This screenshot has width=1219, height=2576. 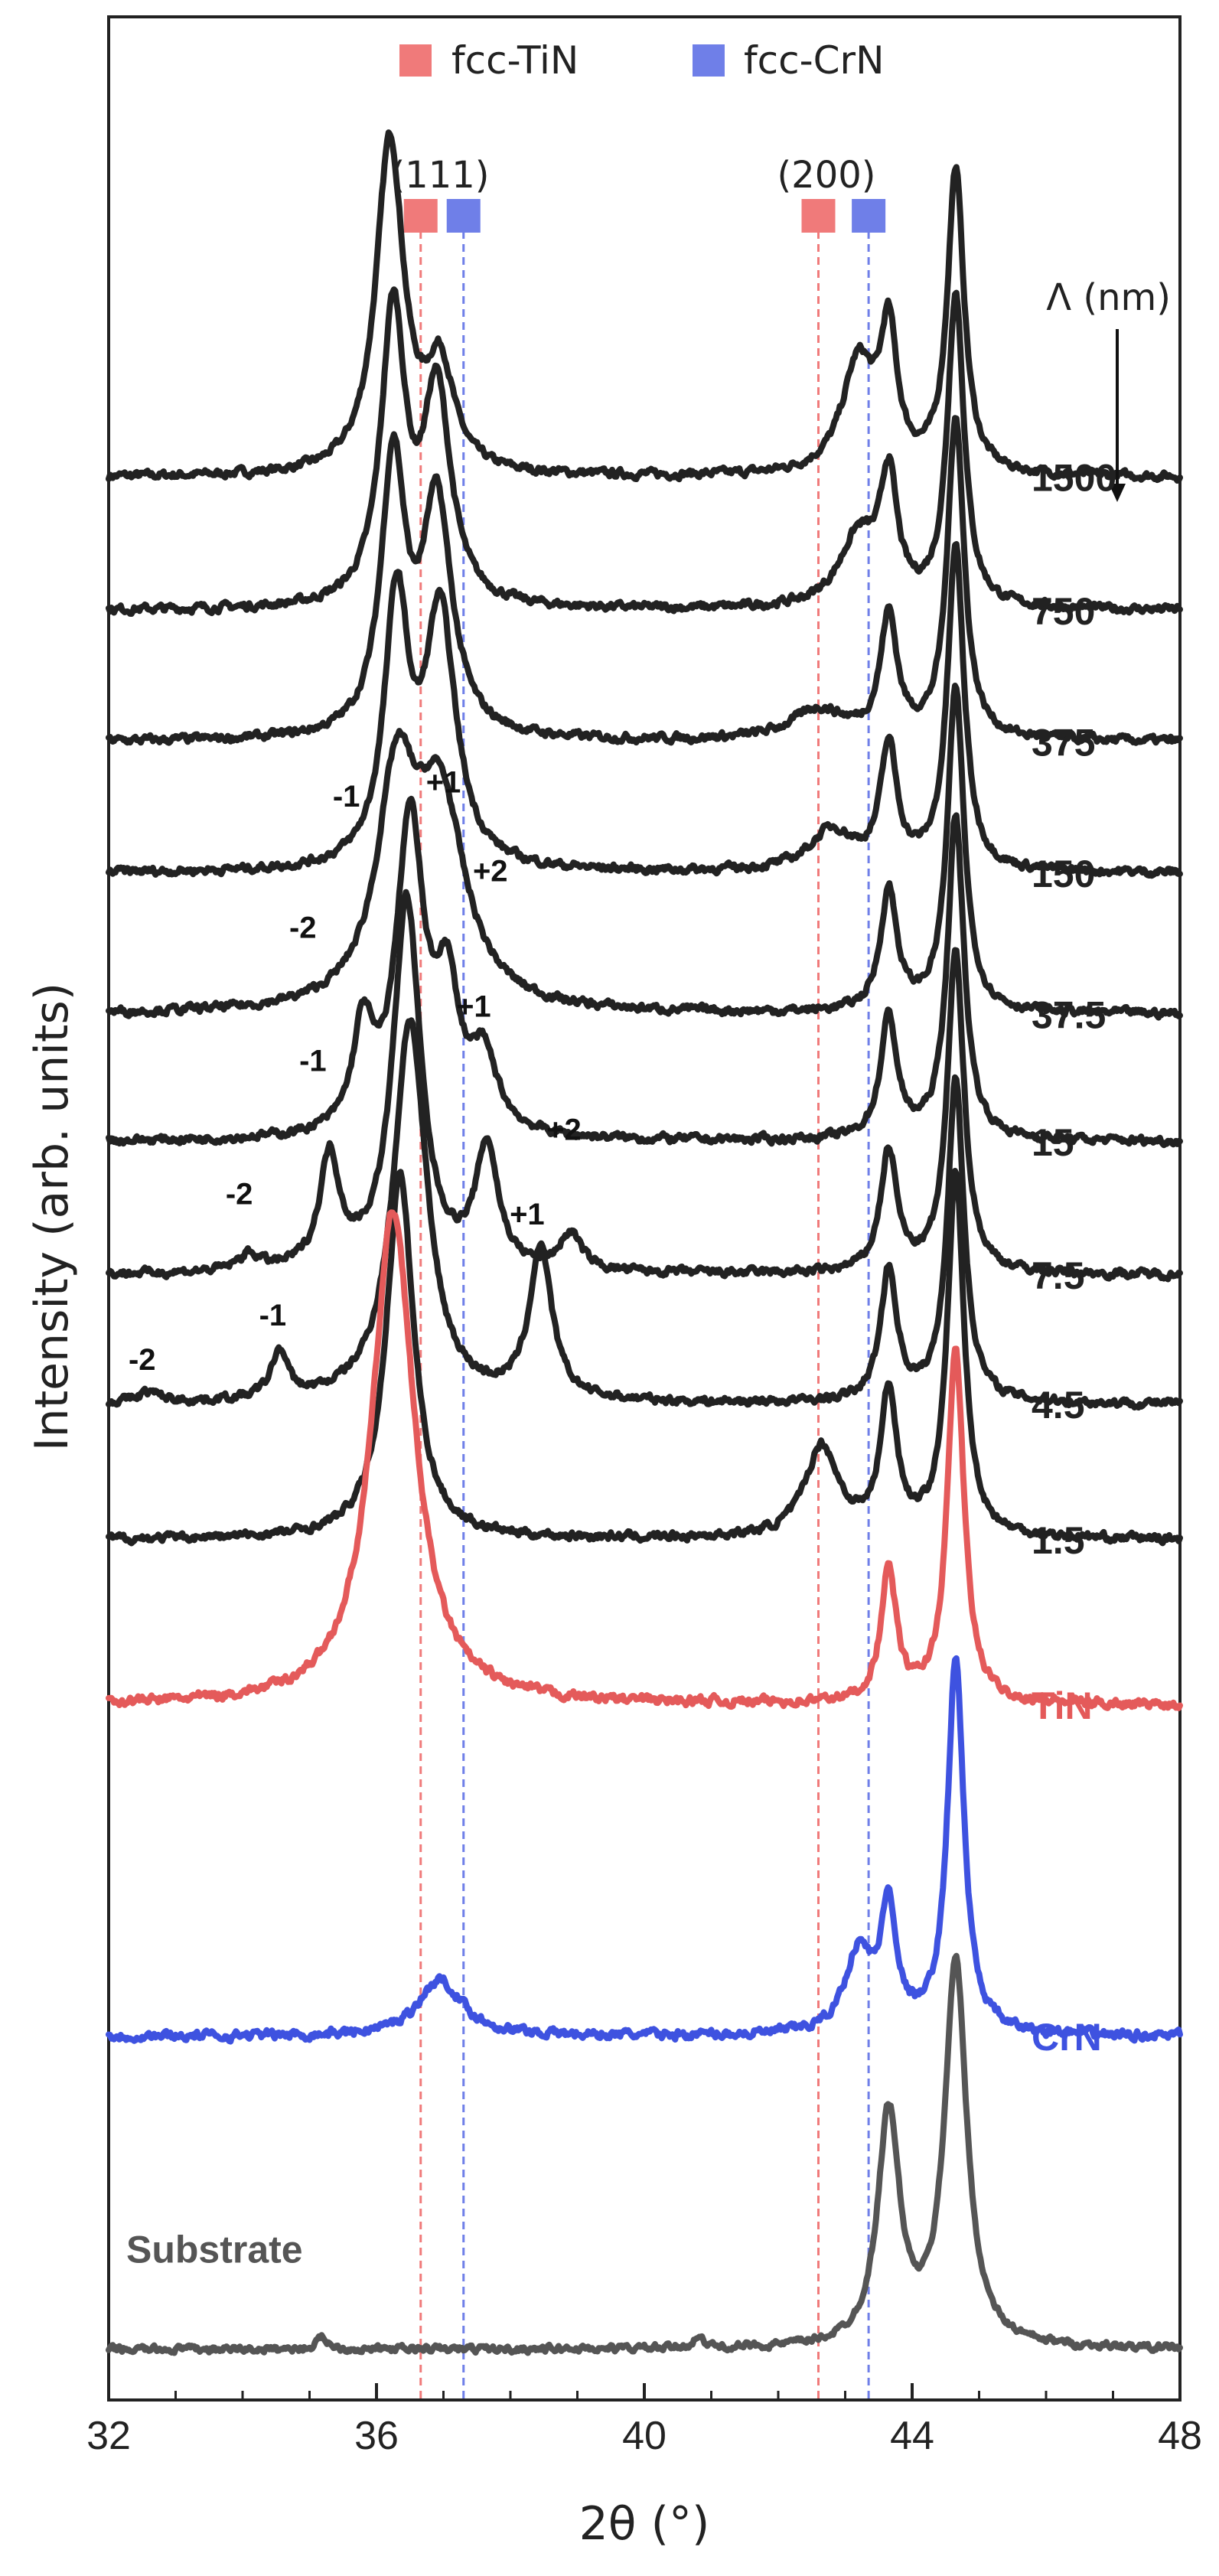 What do you see at coordinates (440, 175) in the screenshot?
I see `reference-label-111: (111)` at bounding box center [440, 175].